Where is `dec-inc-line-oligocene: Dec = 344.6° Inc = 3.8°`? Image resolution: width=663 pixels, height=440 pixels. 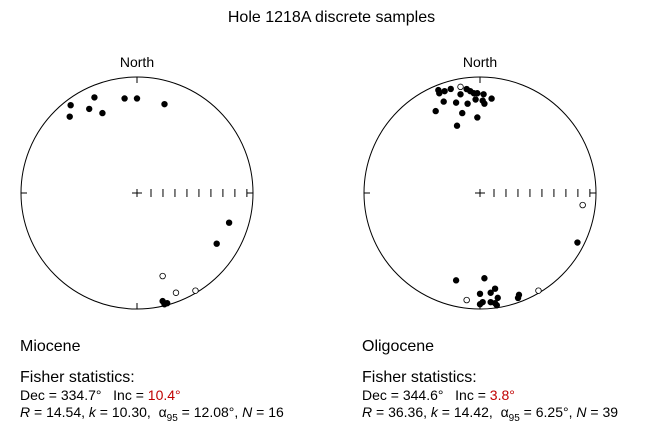 dec-inc-line-oligocene: Dec = 344.6° Inc = 3.8° is located at coordinates (438, 395).